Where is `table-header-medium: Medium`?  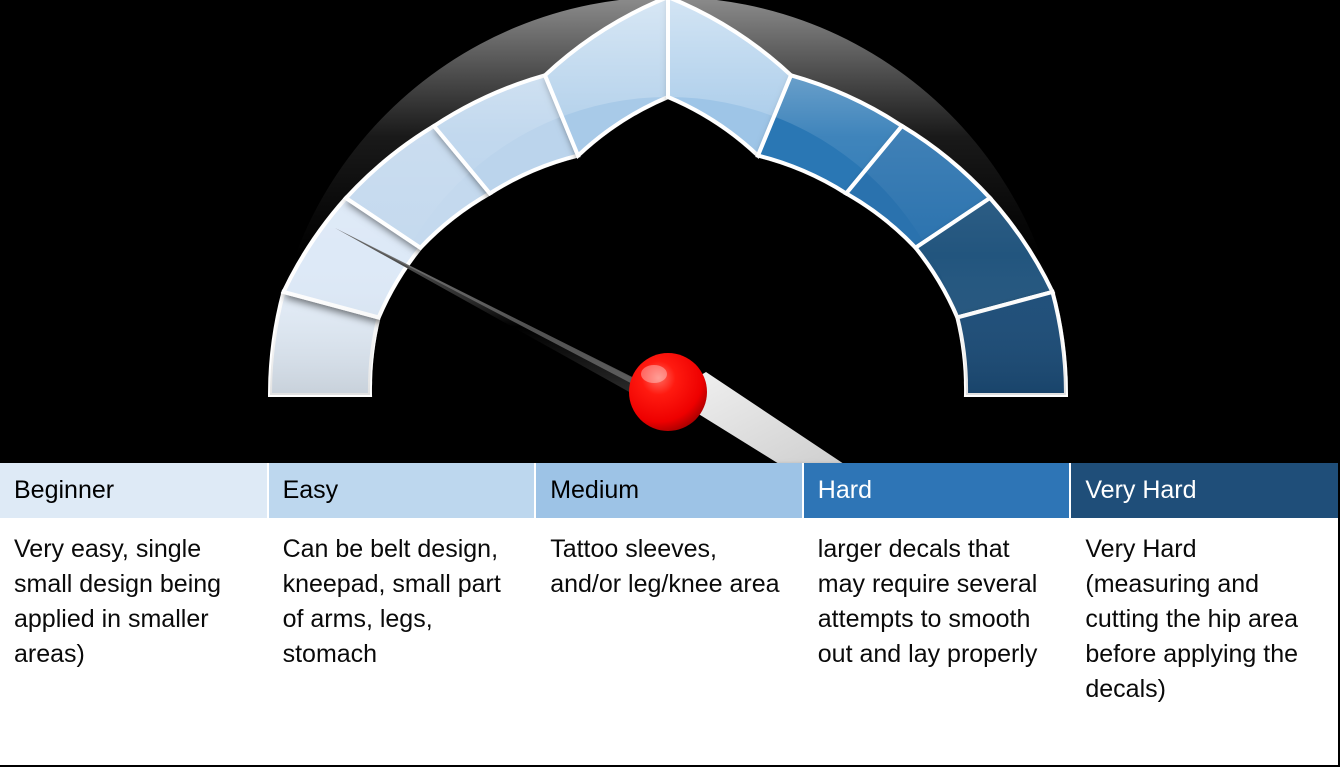 table-header-medium: Medium is located at coordinates (669, 491).